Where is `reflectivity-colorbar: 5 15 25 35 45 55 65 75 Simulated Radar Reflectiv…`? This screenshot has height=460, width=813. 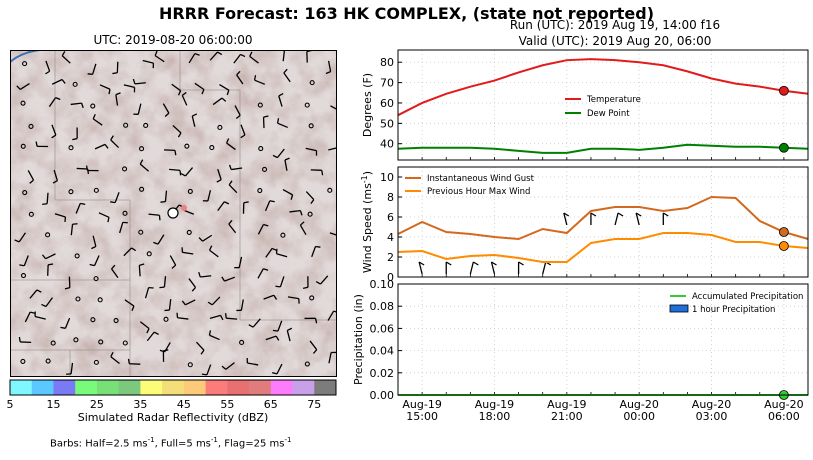 reflectivity-colorbar: 5 15 25 35 45 55 65 75 Simulated Radar Reflectiv… is located at coordinates (172, 401).